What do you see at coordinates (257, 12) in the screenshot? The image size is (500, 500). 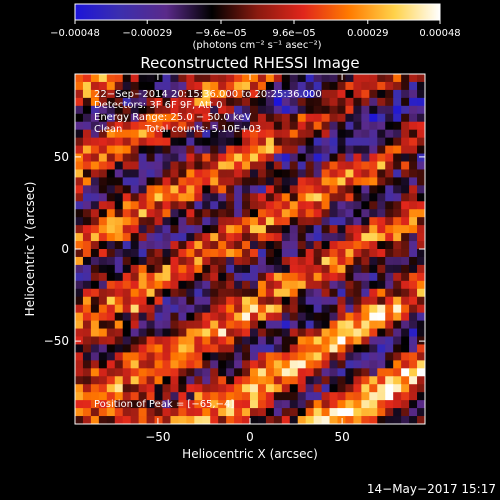 I see `colorbar-fill` at bounding box center [257, 12].